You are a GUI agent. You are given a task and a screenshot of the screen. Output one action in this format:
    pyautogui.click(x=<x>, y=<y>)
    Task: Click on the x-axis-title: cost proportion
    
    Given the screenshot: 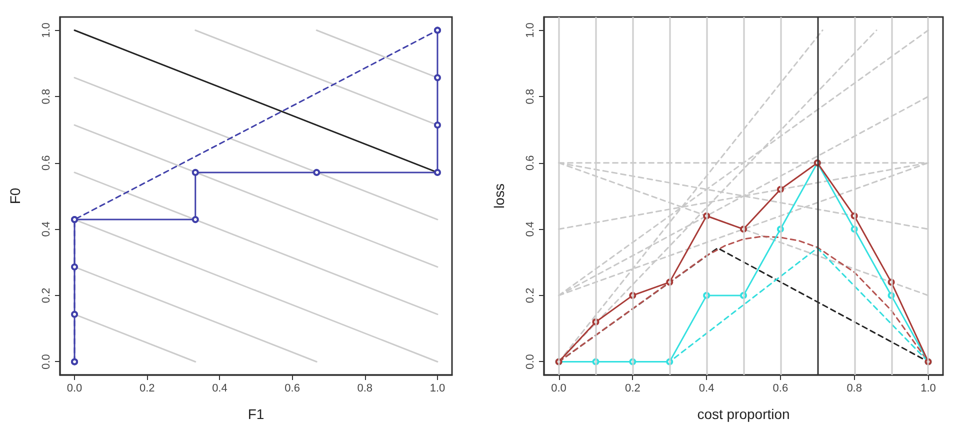 What is the action you would take?
    pyautogui.click(x=743, y=414)
    